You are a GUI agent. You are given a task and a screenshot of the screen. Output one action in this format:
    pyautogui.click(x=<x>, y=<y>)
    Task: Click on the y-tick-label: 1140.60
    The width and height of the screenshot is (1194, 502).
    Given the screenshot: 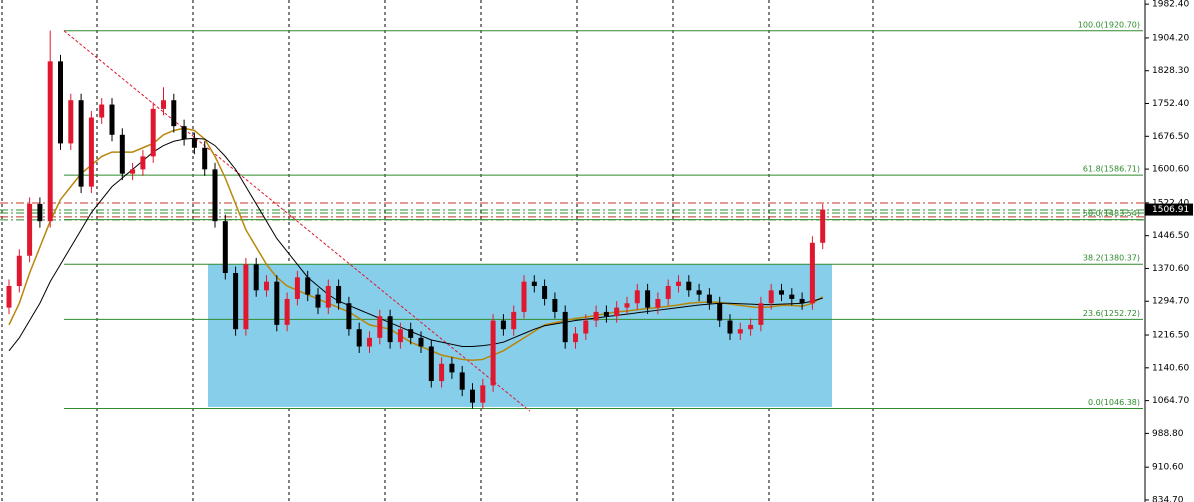 What is the action you would take?
    pyautogui.click(x=1170, y=368)
    